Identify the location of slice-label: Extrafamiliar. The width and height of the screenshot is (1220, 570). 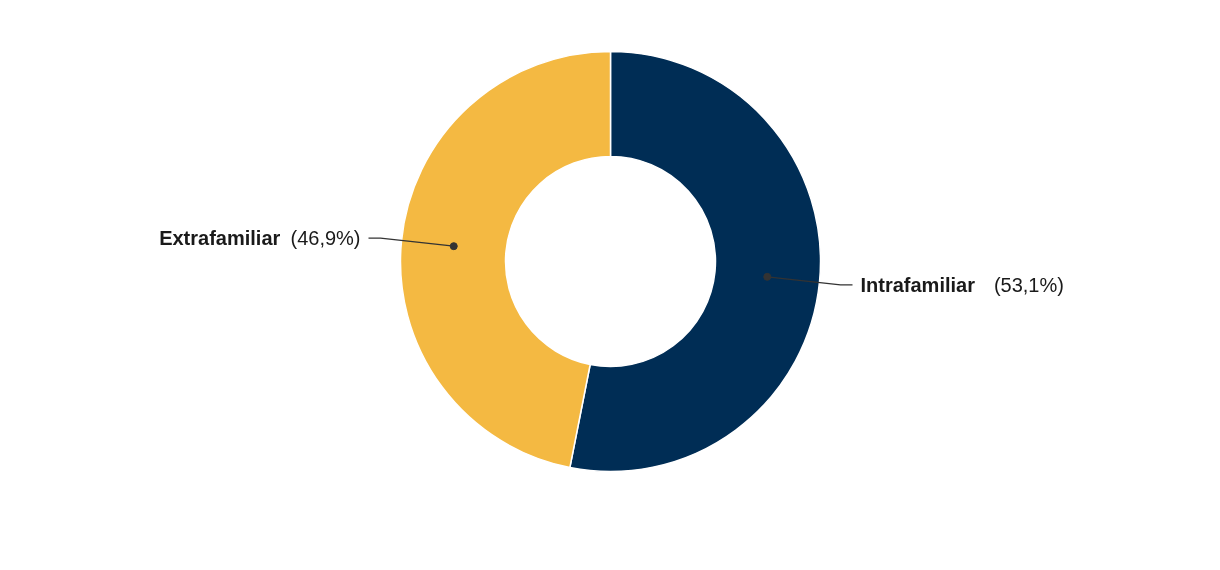
(220, 238).